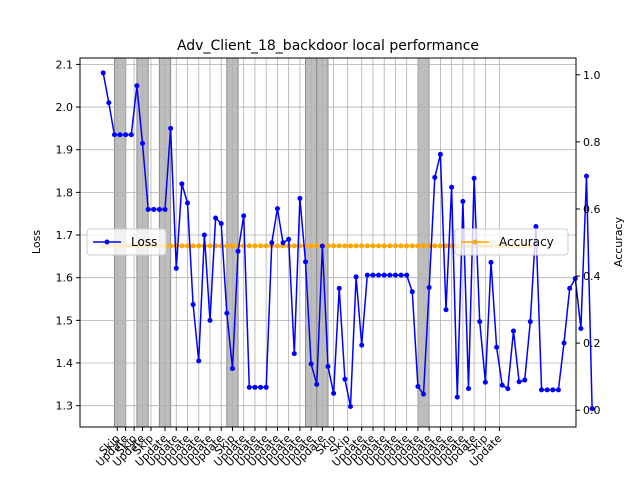  What do you see at coordinates (328, 46) in the screenshot?
I see `chart-title: Adv_Client_18_backdoor local performance` at bounding box center [328, 46].